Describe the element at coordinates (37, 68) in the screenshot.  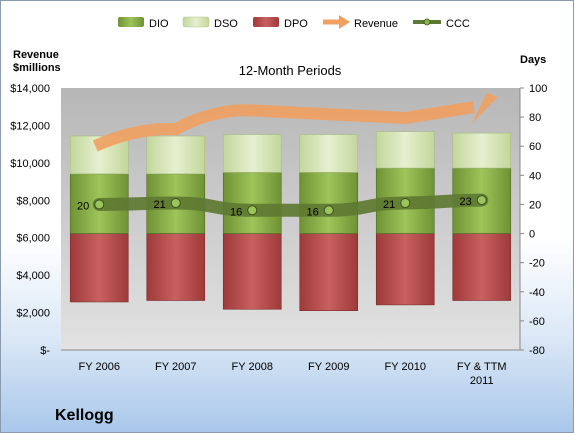
I see `left-axis-title-line2: $millions` at that location.